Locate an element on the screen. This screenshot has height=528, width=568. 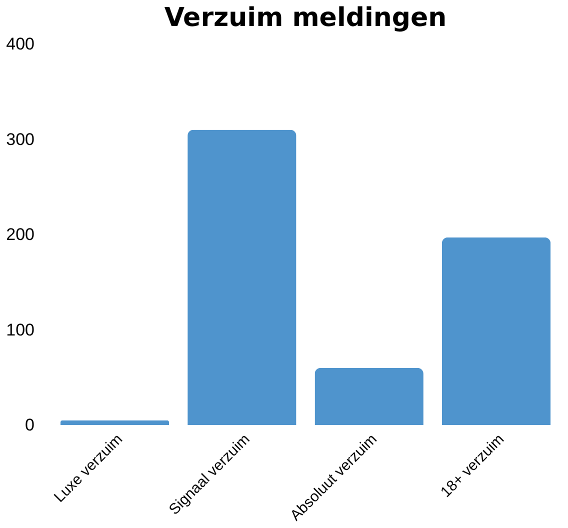
y-tick-label: 400 is located at coordinates (20, 44).